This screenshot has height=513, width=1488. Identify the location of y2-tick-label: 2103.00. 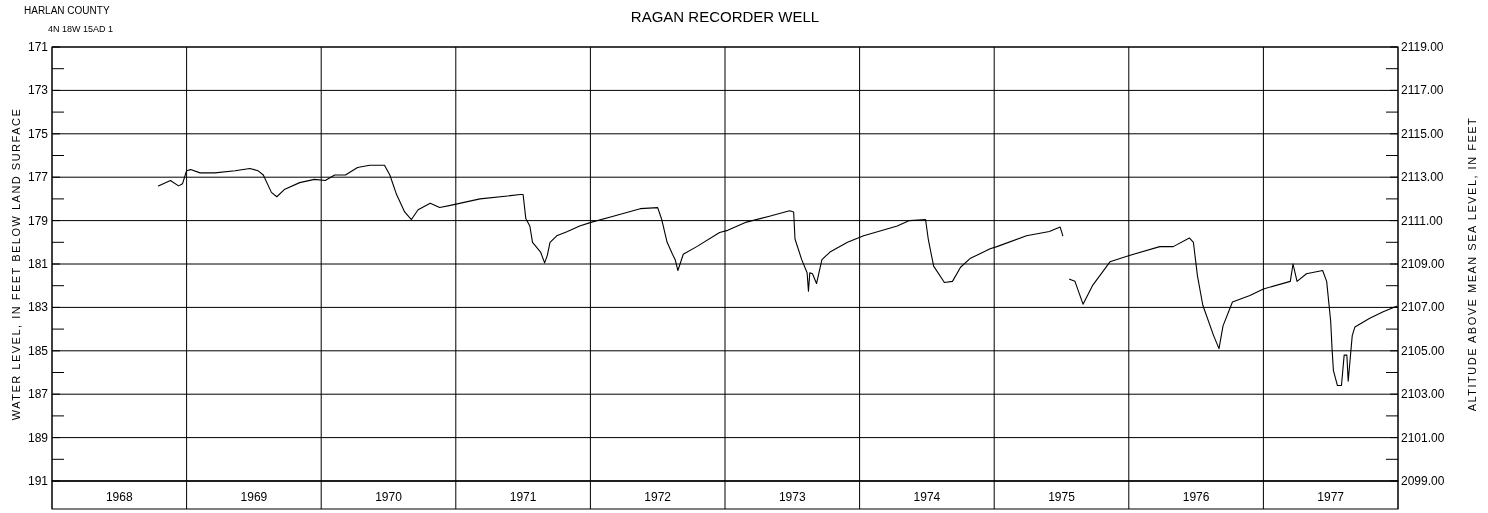
(1423, 394).